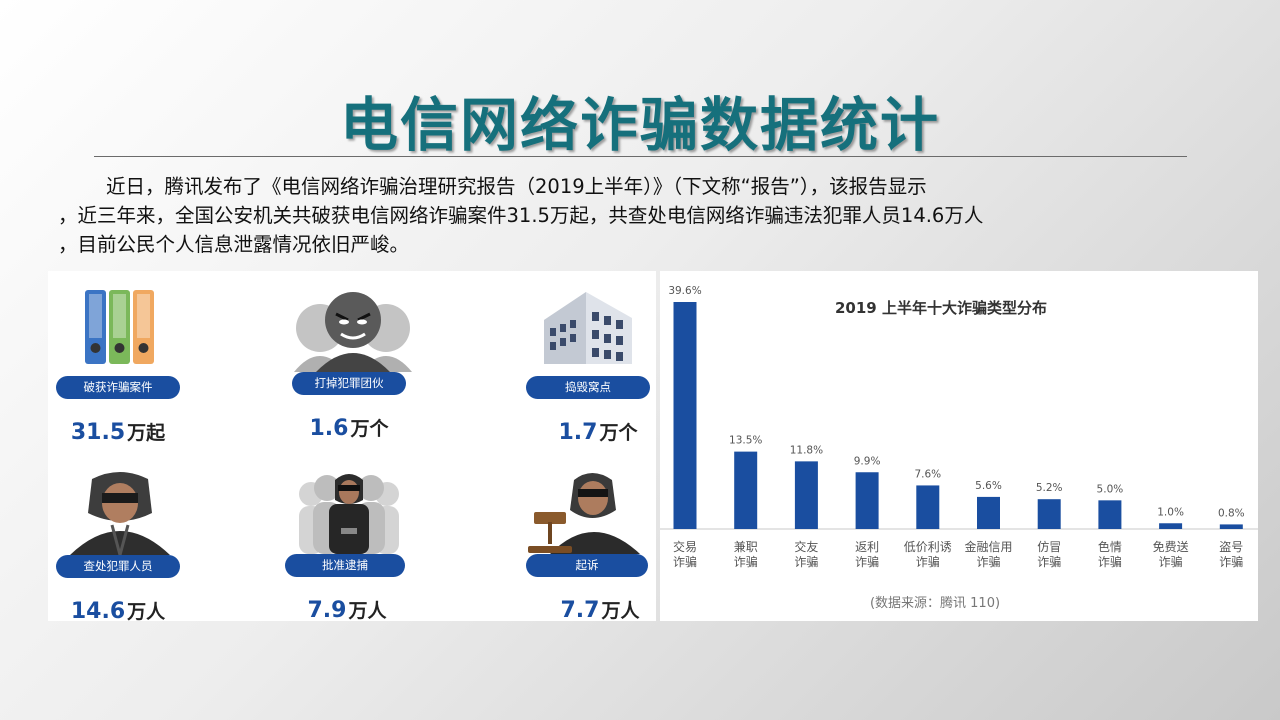 The image size is (1280, 720). Describe the element at coordinates (1171, 546) in the screenshot. I see `chart-category-label: 免费送` at that location.